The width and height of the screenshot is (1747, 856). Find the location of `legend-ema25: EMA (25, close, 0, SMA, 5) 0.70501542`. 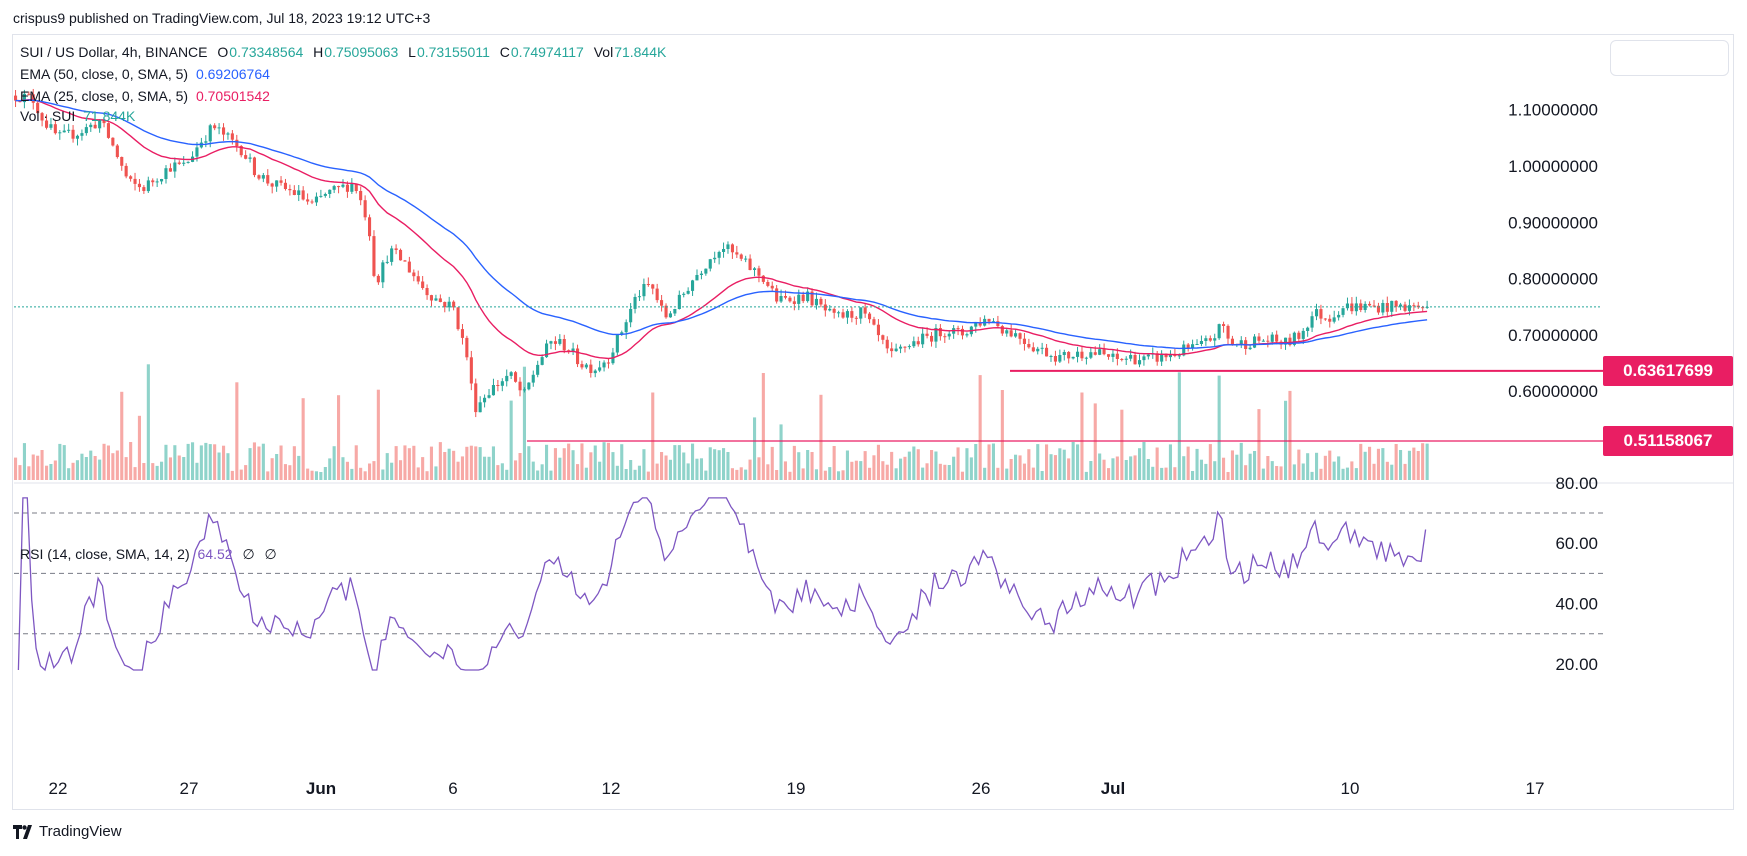

legend-ema25: EMA (25, close, 0, SMA, 5) 0.70501542 is located at coordinates (145, 96).